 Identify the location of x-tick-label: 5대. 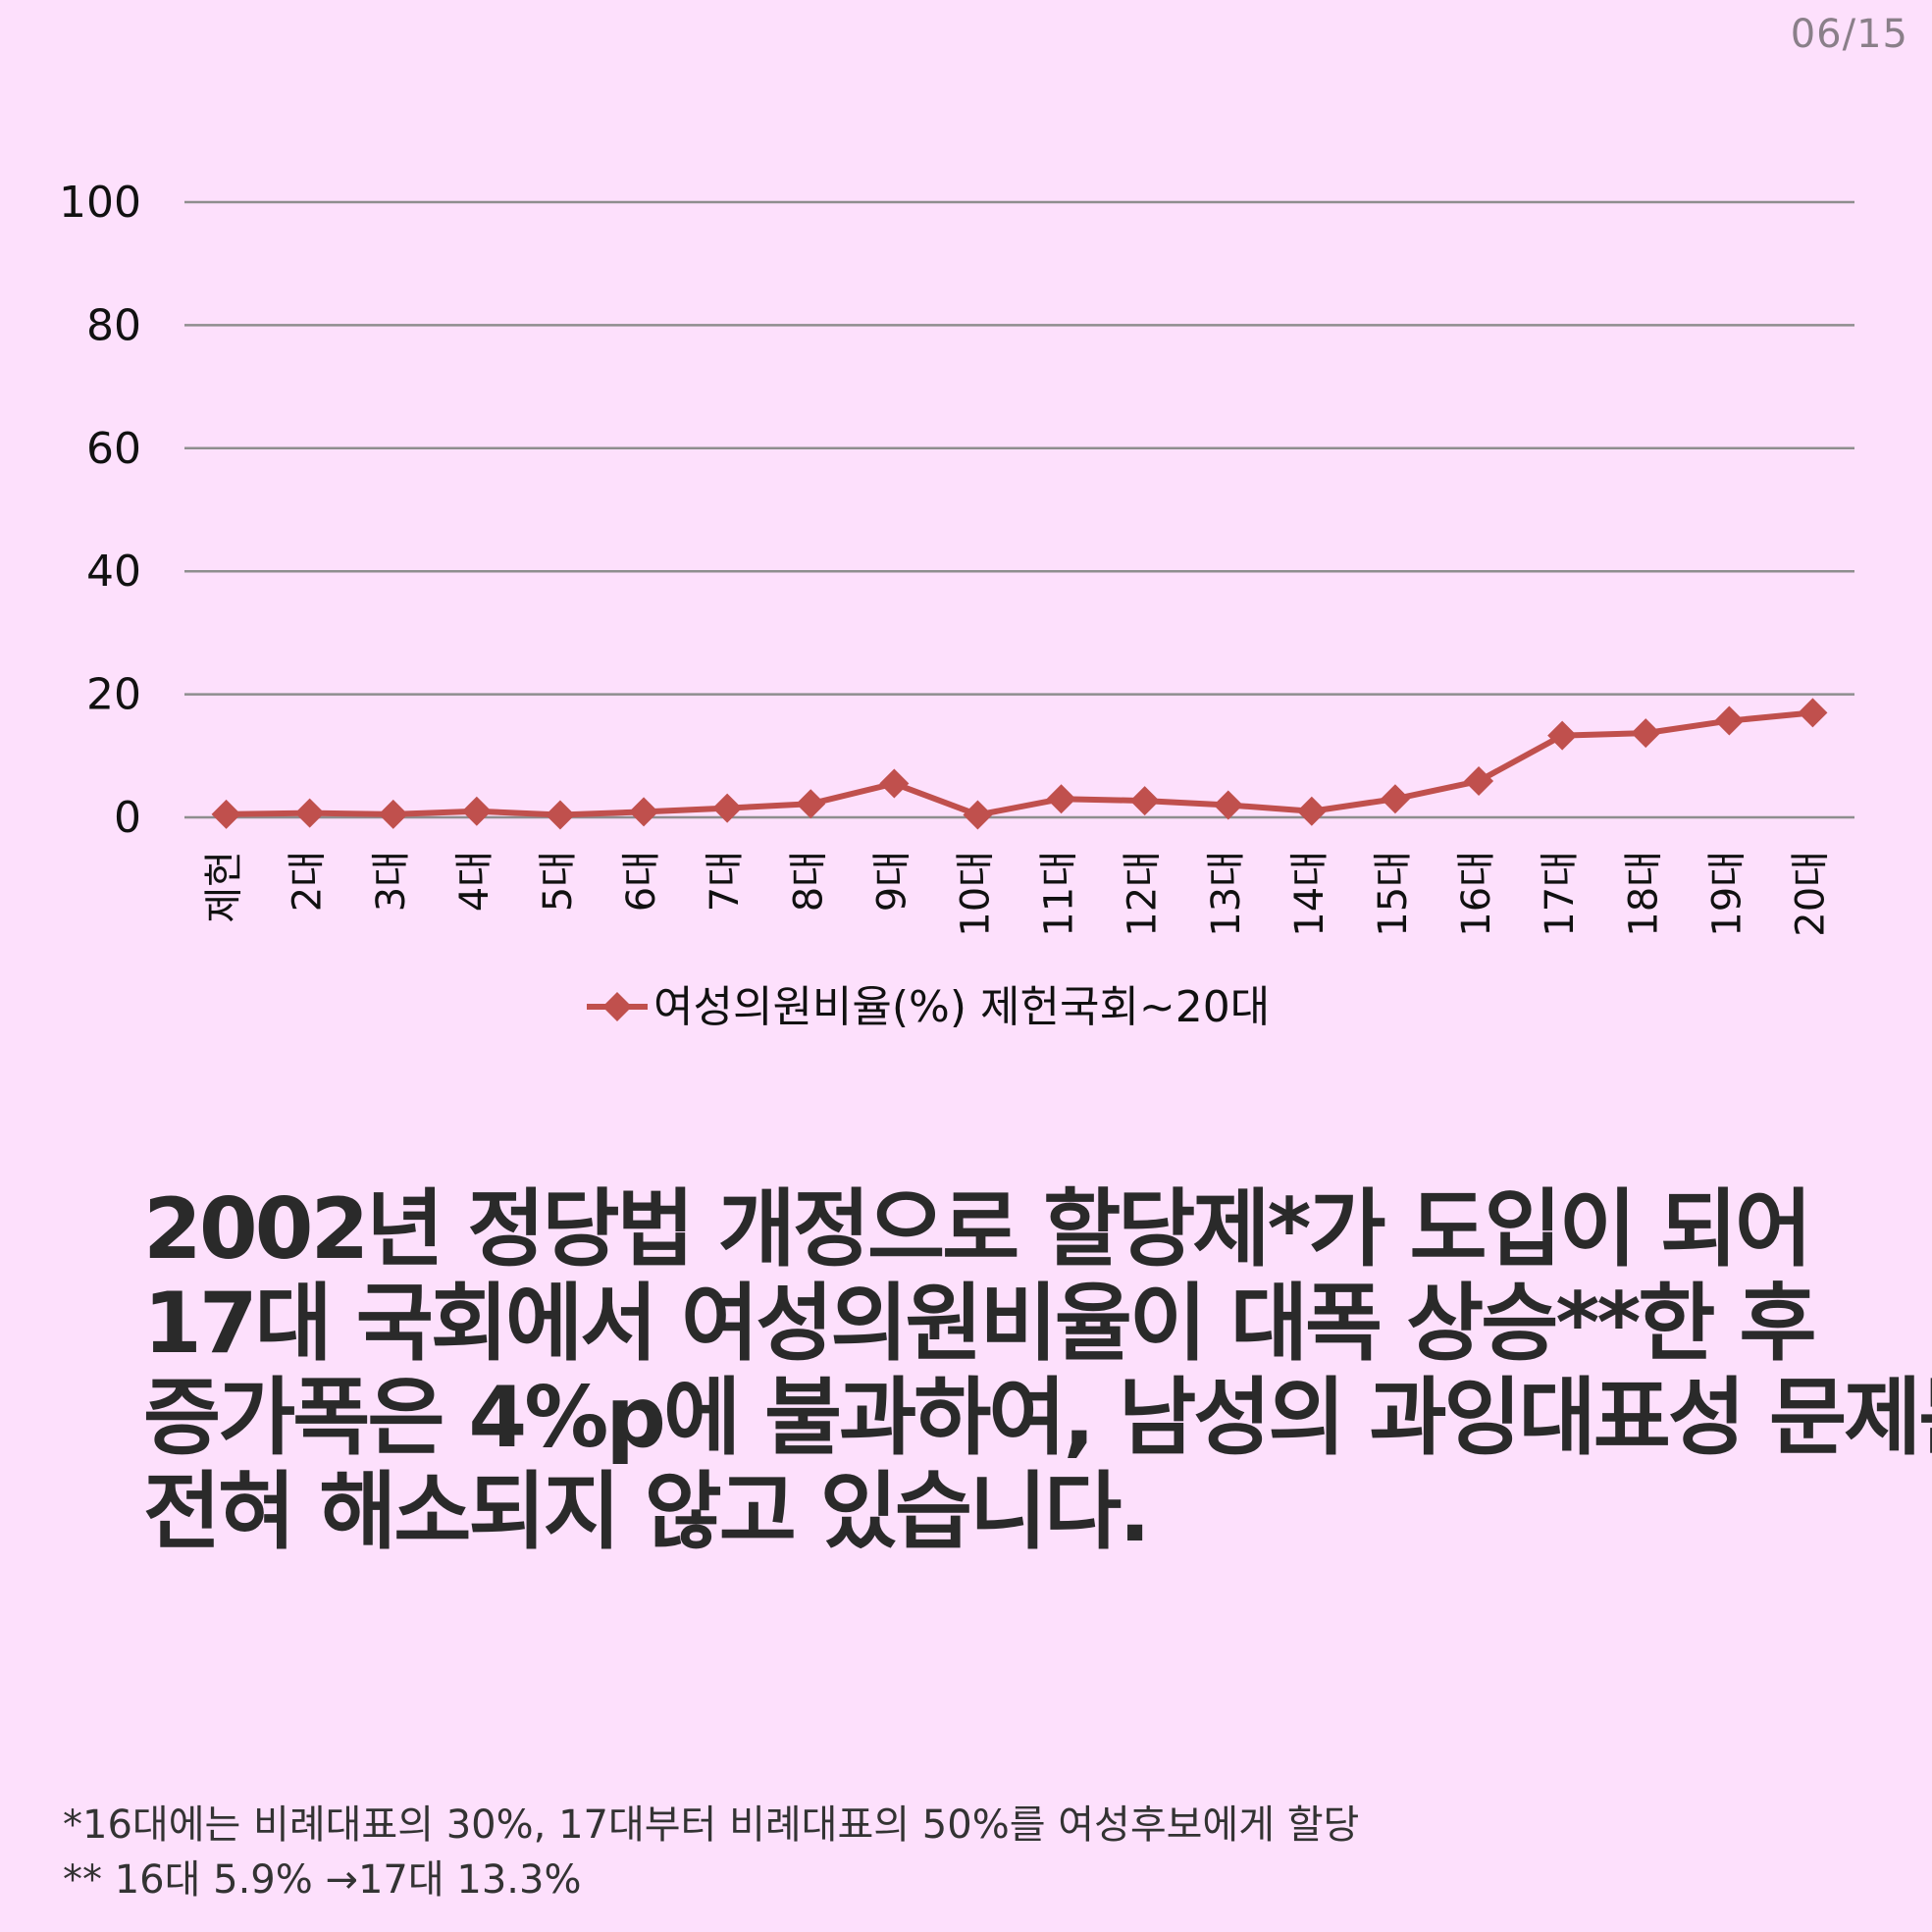
(558, 881).